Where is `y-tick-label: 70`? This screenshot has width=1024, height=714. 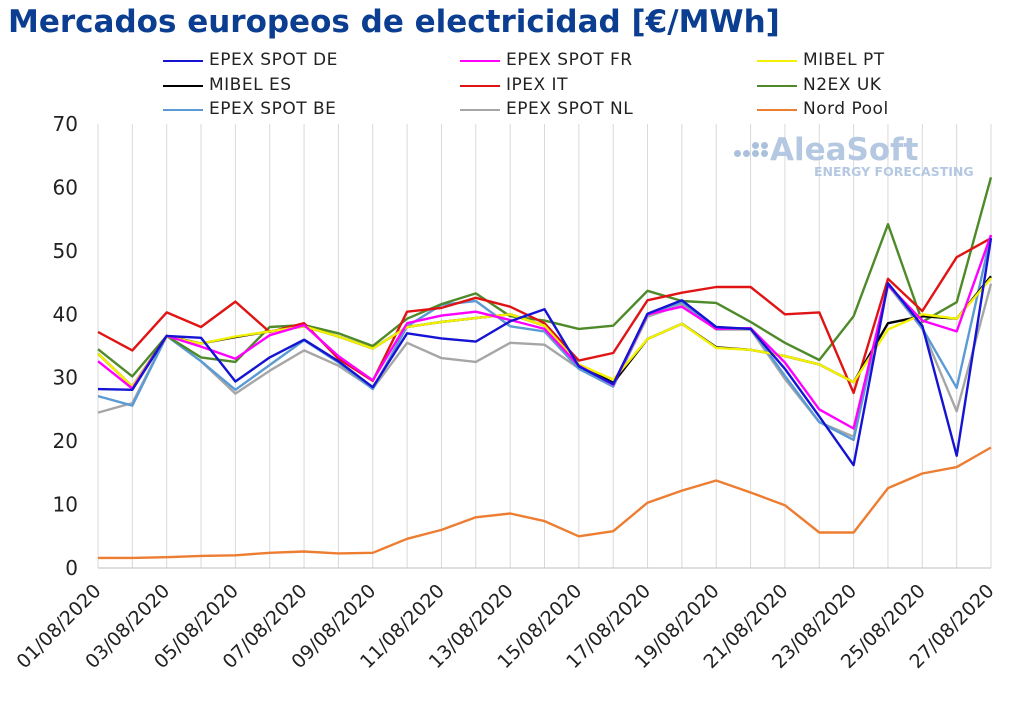
y-tick-label: 70 is located at coordinates (65, 124).